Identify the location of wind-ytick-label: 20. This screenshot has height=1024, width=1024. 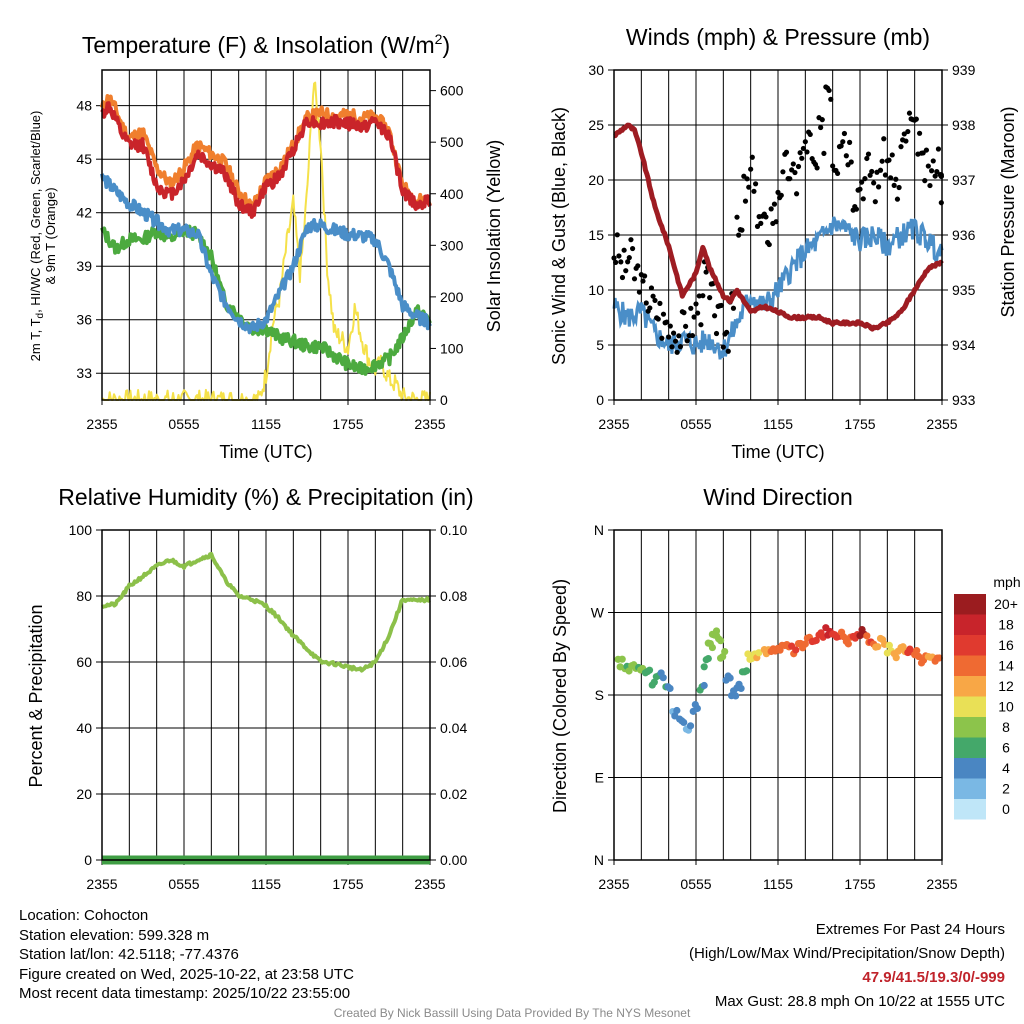
(596, 180).